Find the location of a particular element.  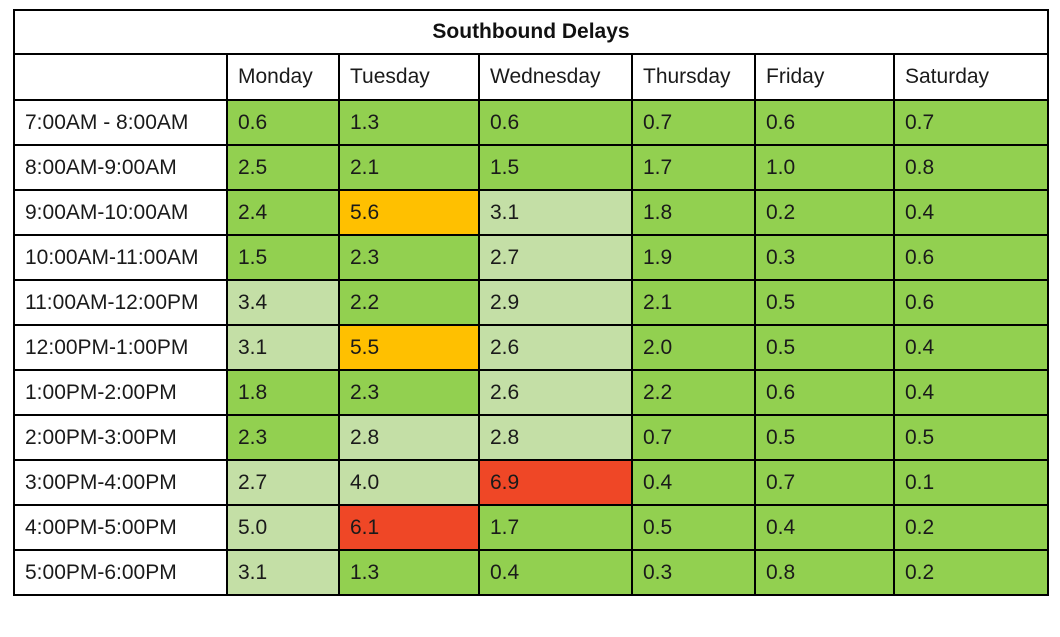

table-title: Southbound Delays is located at coordinates (531, 32).